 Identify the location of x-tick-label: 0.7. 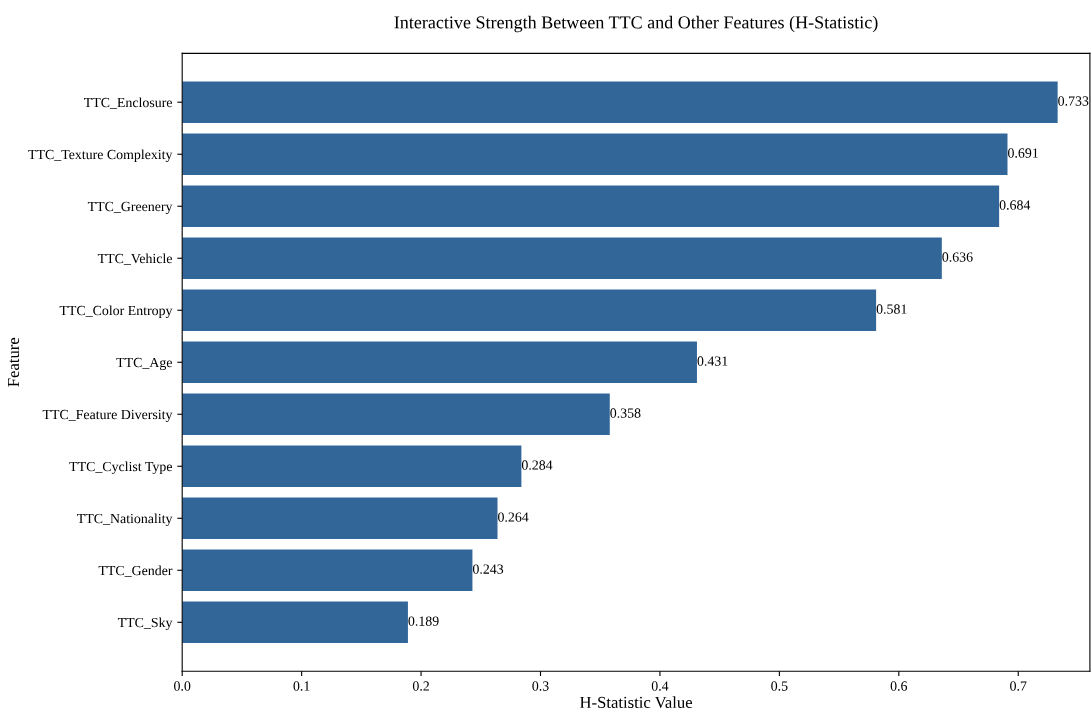
(1018, 686).